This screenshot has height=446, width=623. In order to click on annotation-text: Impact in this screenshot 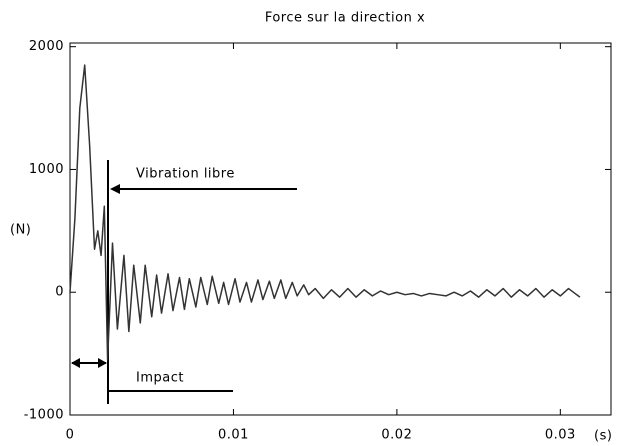, I will do `click(160, 378)`.